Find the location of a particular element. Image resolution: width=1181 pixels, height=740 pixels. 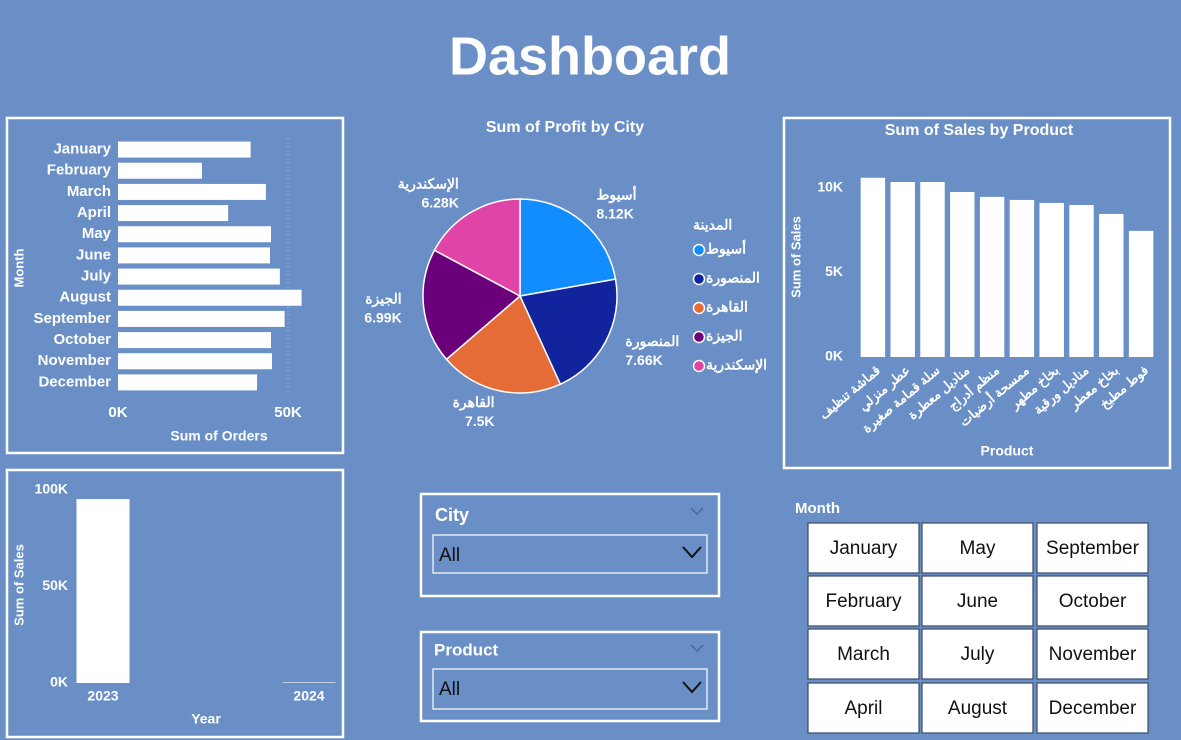

legend-label: الجيزة is located at coordinates (724, 336).